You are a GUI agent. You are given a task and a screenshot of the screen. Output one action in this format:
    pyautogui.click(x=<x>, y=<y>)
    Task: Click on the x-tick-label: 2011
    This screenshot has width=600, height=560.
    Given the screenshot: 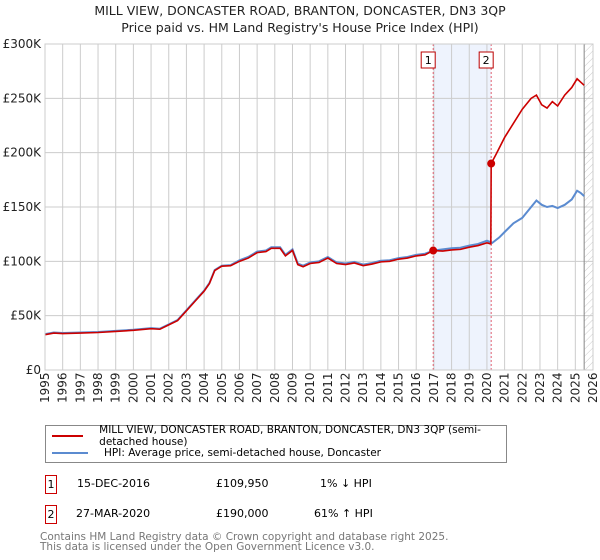 What is the action you would take?
    pyautogui.click(x=328, y=387)
    